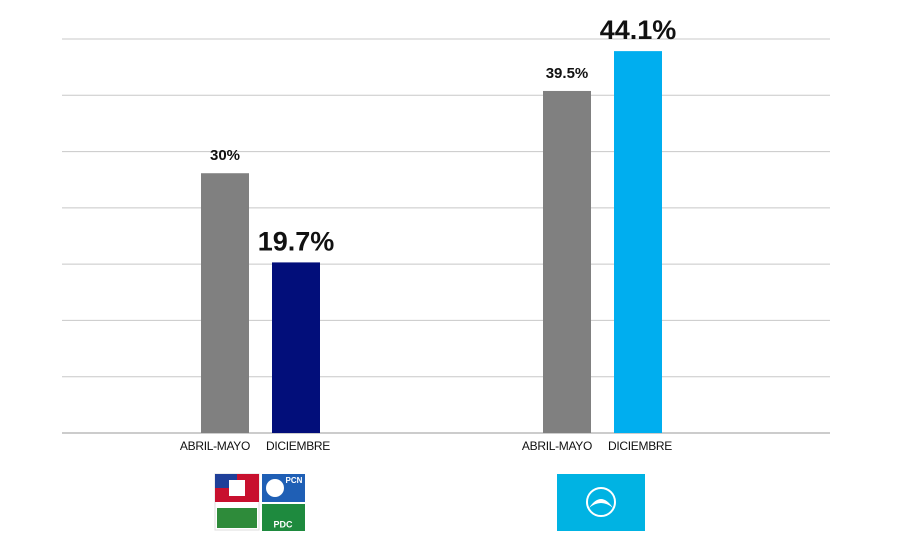  Describe the element at coordinates (283, 524) in the screenshot. I see `logo-text: PDC` at that location.